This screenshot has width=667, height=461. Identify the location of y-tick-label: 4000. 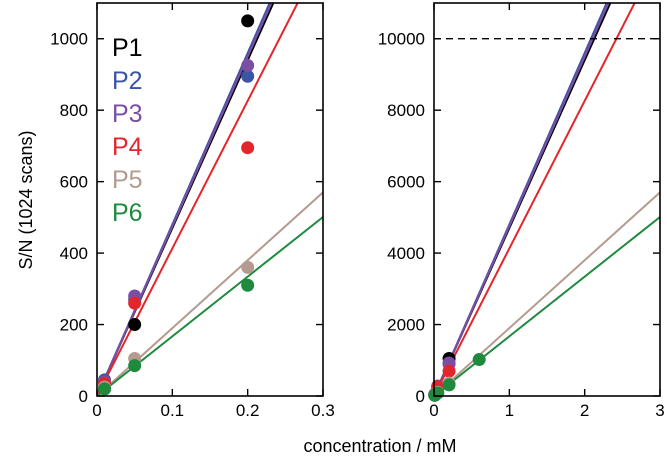
(406, 253).